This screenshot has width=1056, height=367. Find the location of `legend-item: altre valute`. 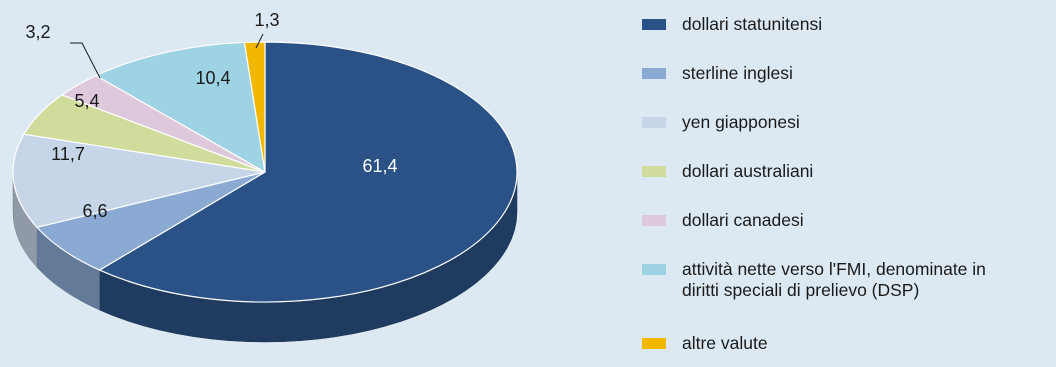

legend-item: altre valute is located at coordinates (705, 343).